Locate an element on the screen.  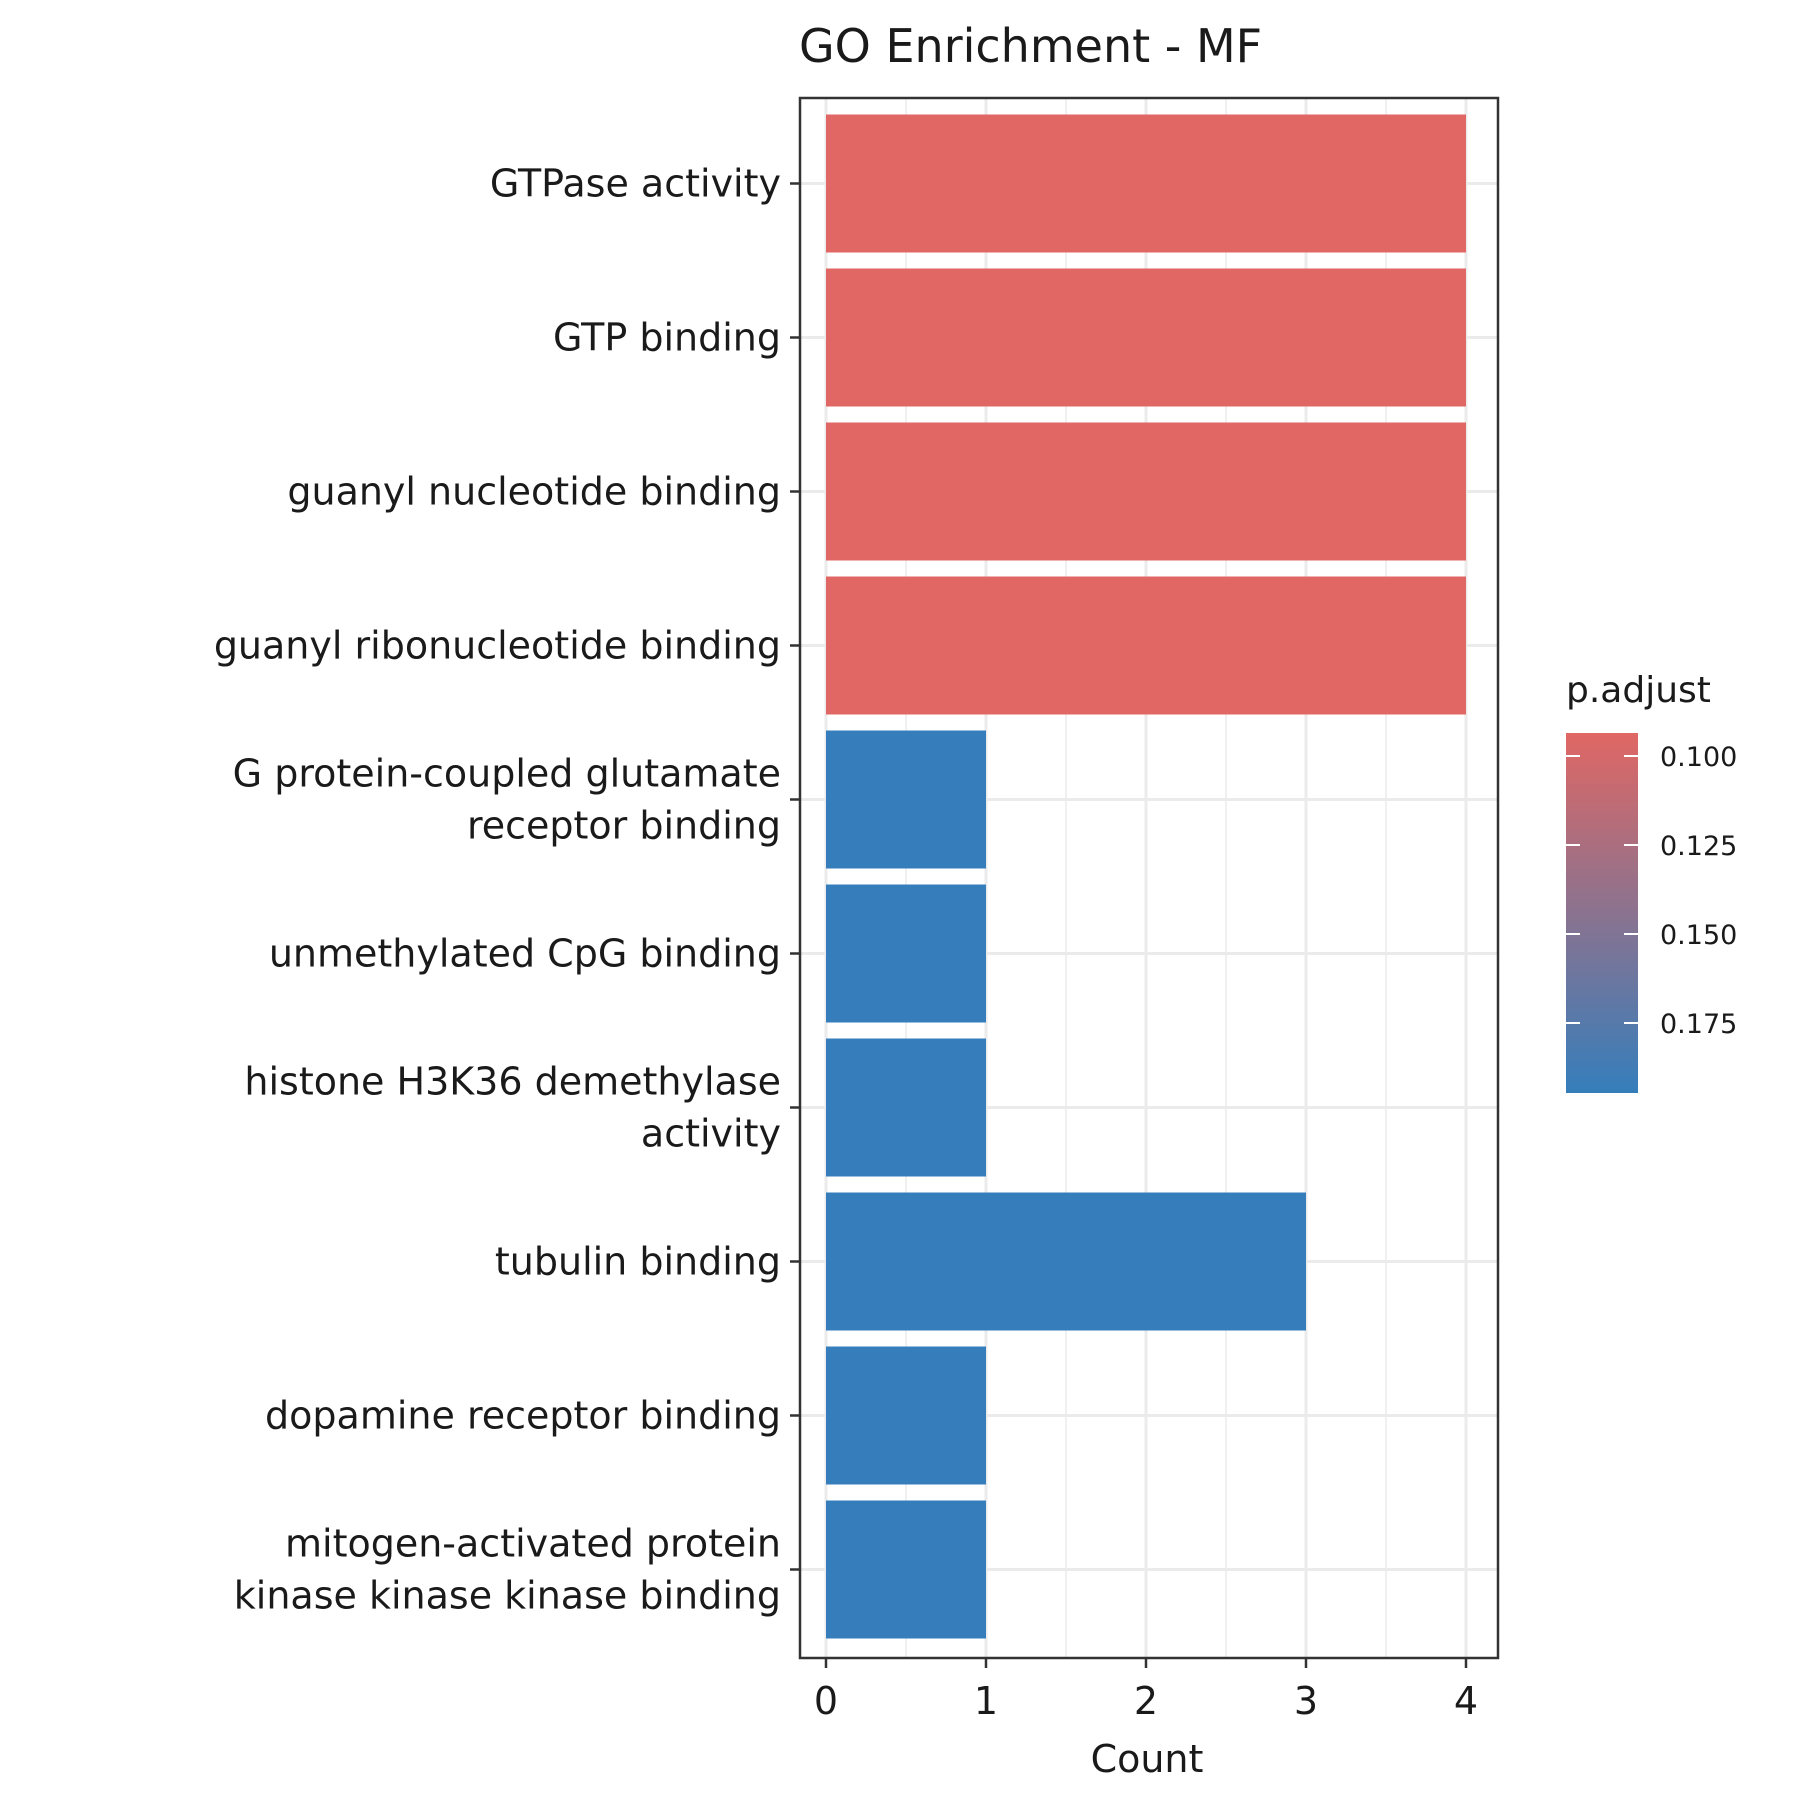
category-label: histone H3K36 demethylase activity is located at coordinates (512, 1108).